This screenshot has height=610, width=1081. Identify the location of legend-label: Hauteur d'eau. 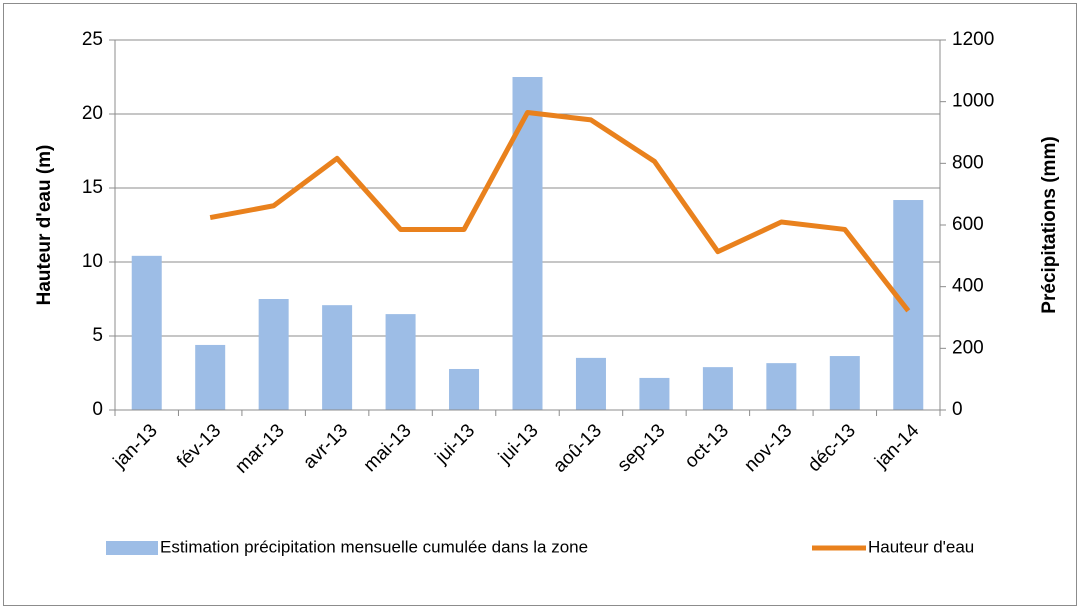
(921, 546).